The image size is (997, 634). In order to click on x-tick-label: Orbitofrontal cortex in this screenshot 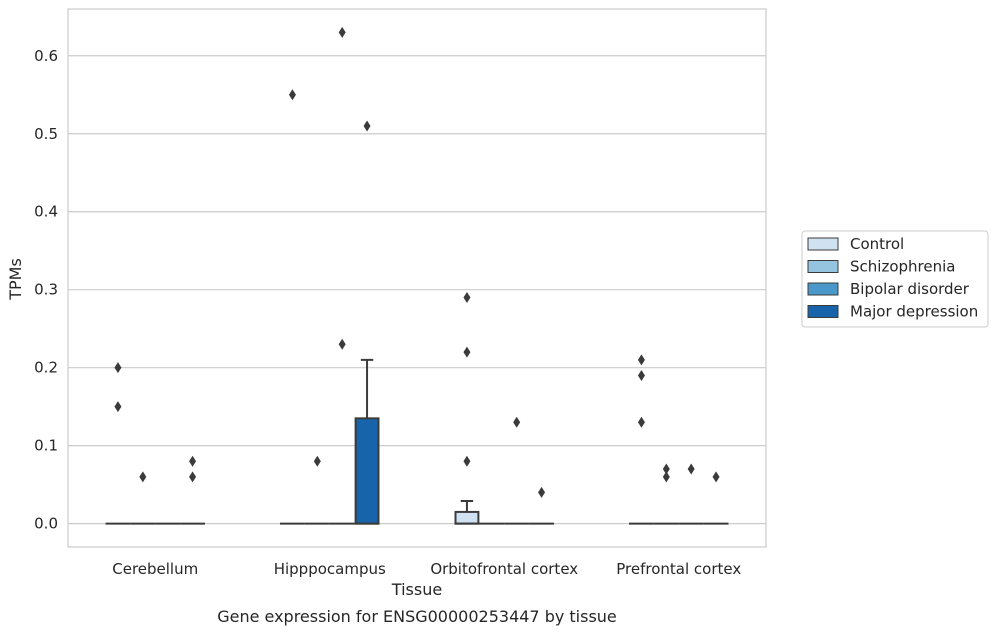, I will do `click(504, 569)`.